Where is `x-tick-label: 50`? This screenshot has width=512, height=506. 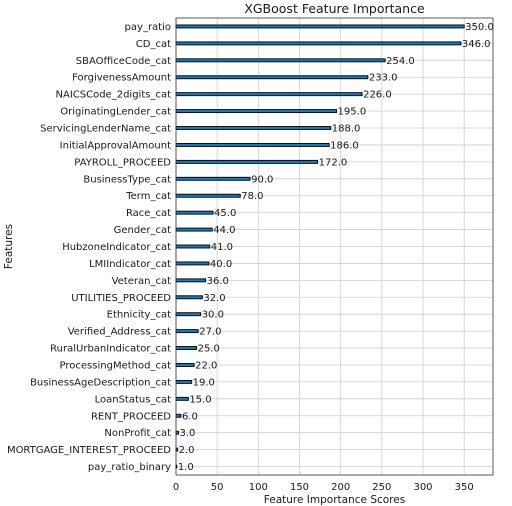 x-tick-label: 50 is located at coordinates (217, 487).